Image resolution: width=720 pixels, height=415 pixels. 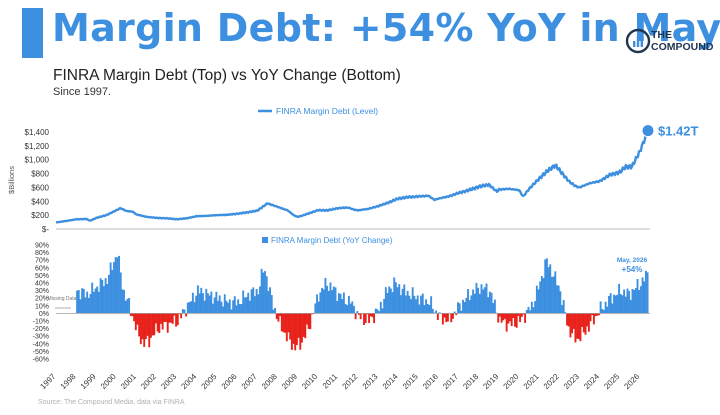 What do you see at coordinates (128, 381) in the screenshot?
I see `x-tick-label: 2001` at bounding box center [128, 381].